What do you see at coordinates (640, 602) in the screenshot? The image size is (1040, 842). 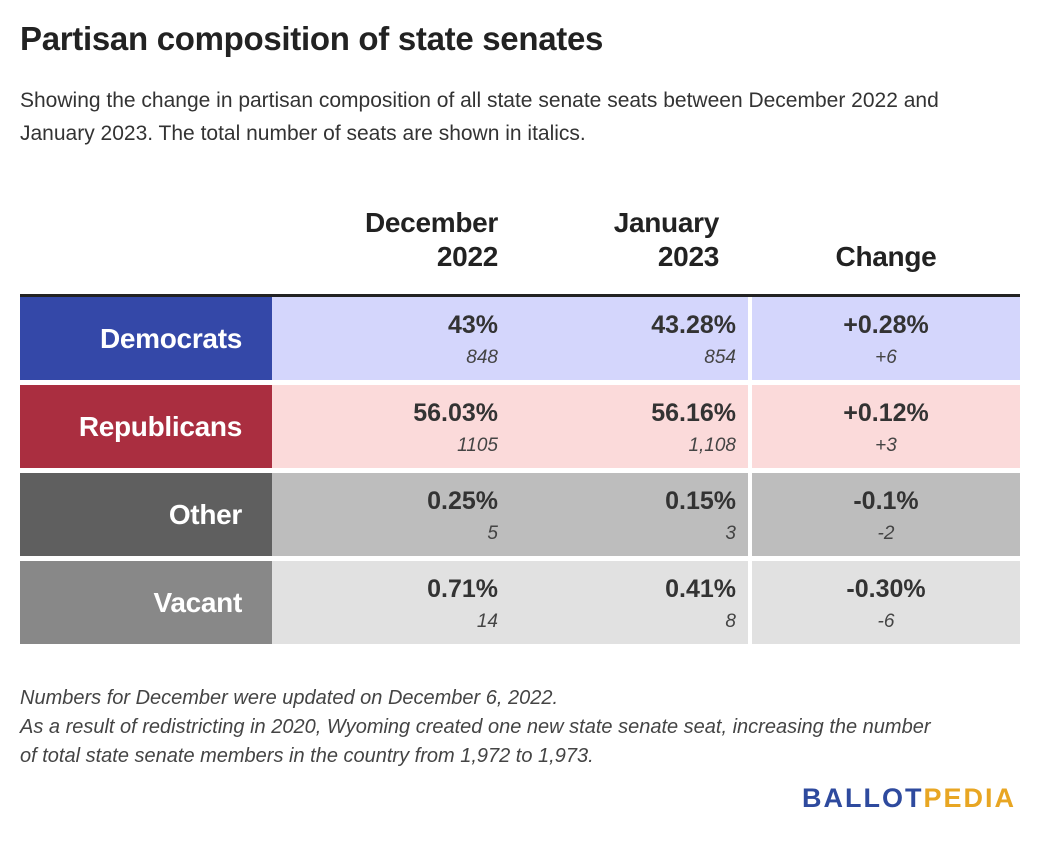 I see `cell-vacant-january: 0.41% 8` at bounding box center [640, 602].